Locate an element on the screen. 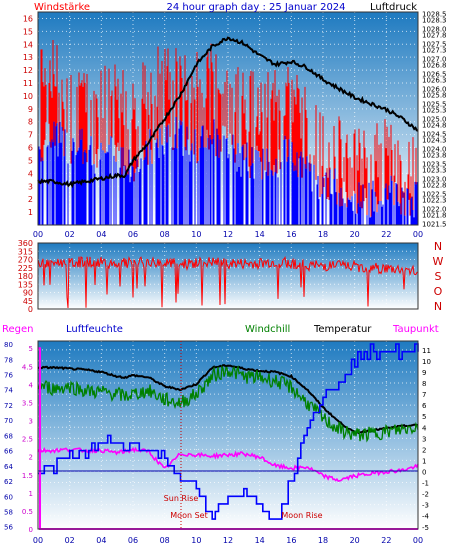 The height and width of the screenshot is (550, 462). y-right-tick-label: 1026.0 is located at coordinates (434, 90).